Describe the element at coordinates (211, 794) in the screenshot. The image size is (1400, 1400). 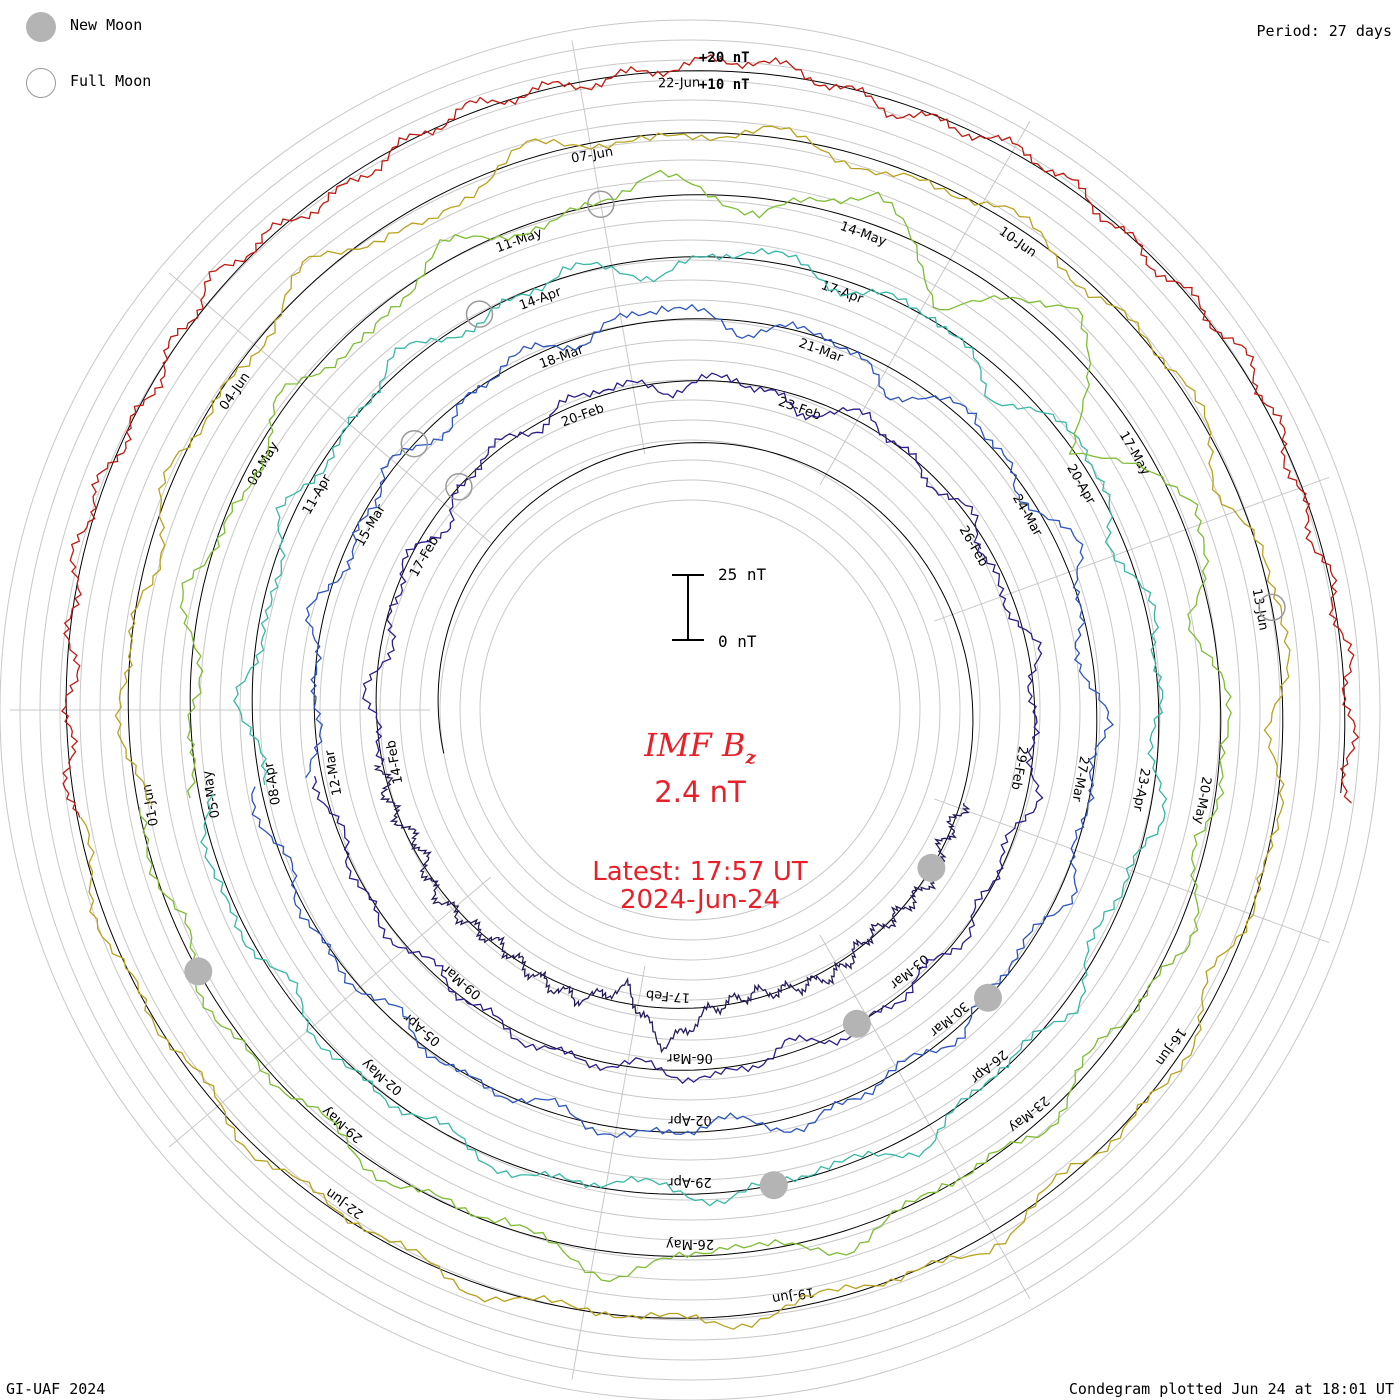
I see `date-label: 05-May` at that location.